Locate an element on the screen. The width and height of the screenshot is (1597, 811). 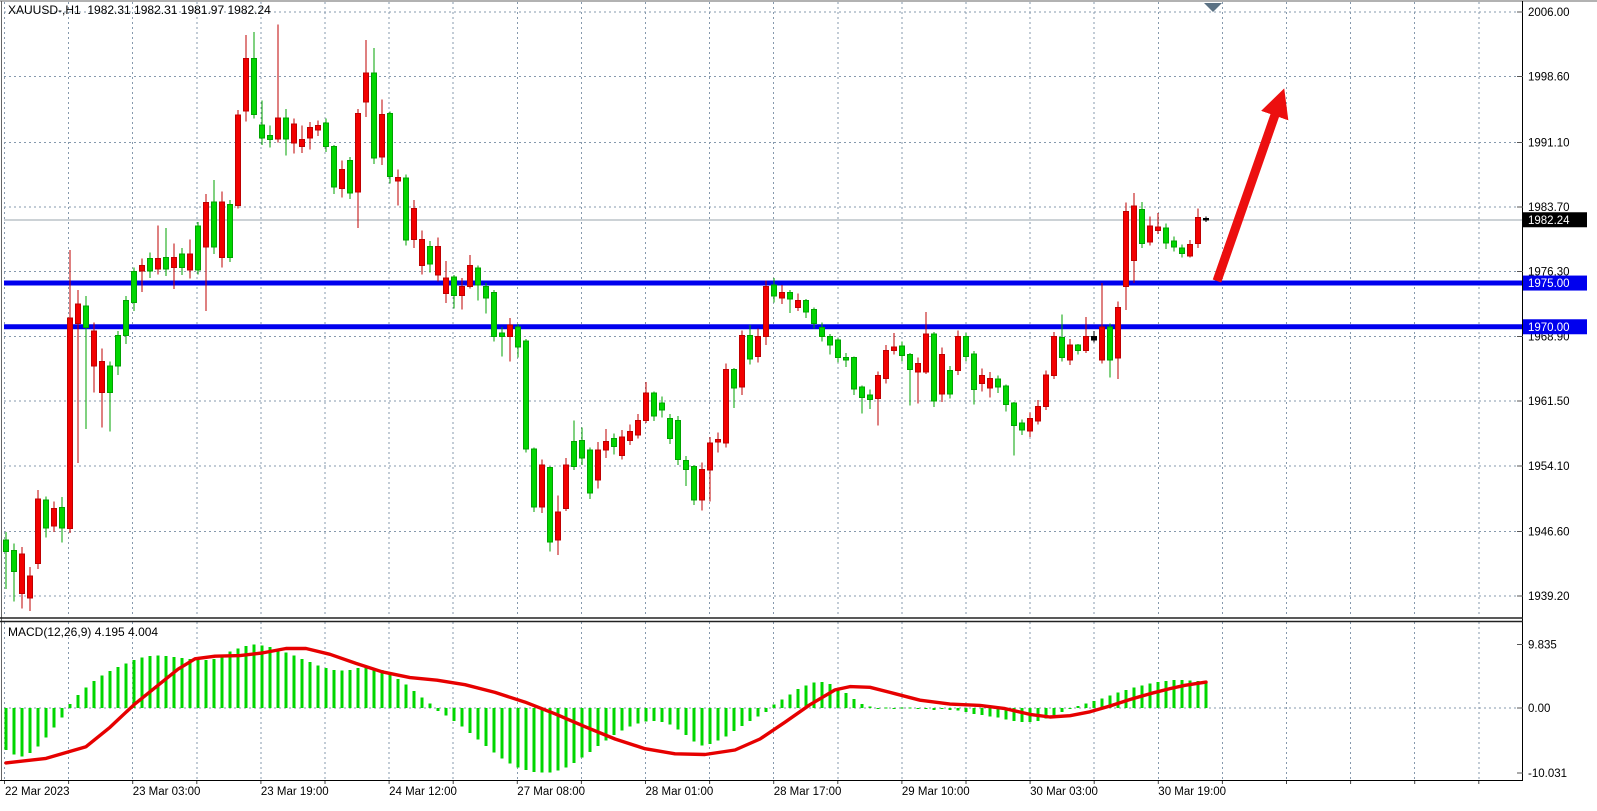
svg-text: 1968.90 is located at coordinates (1549, 337).